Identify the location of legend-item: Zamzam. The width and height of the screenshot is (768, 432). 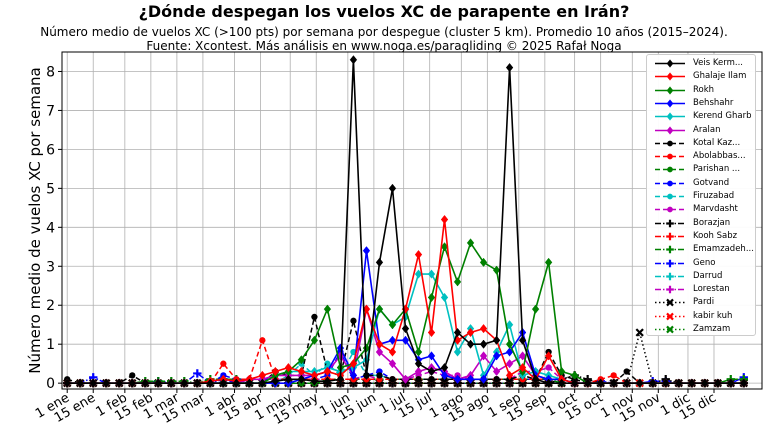
(703, 329).